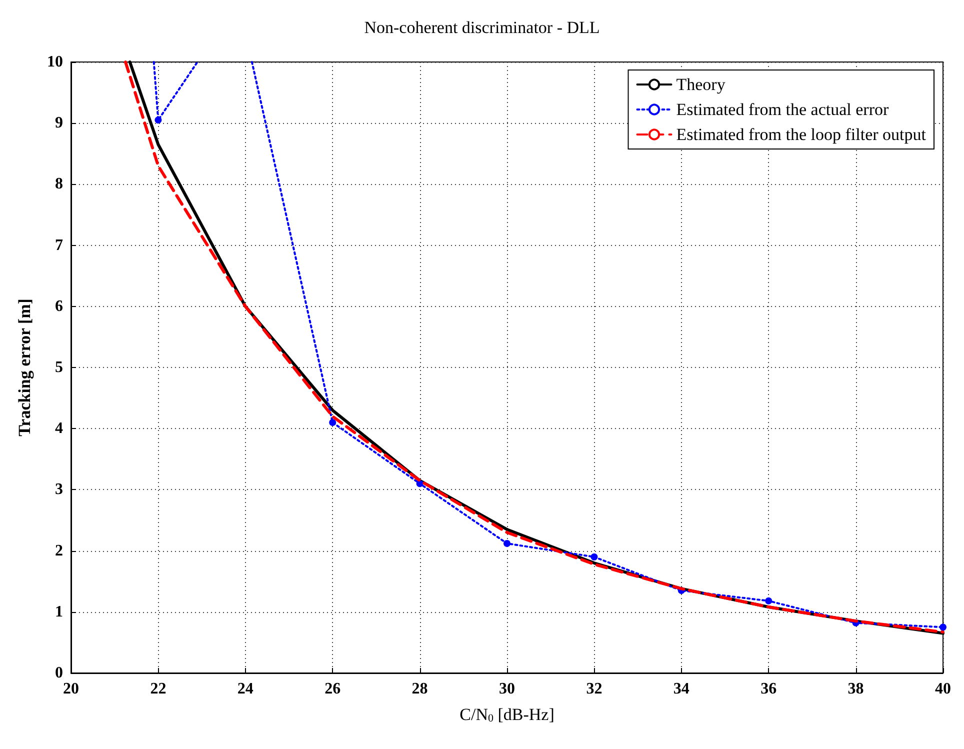  Describe the element at coordinates (801, 134) in the screenshot. I see `legend-label: Estimated from the loop filter output` at that location.